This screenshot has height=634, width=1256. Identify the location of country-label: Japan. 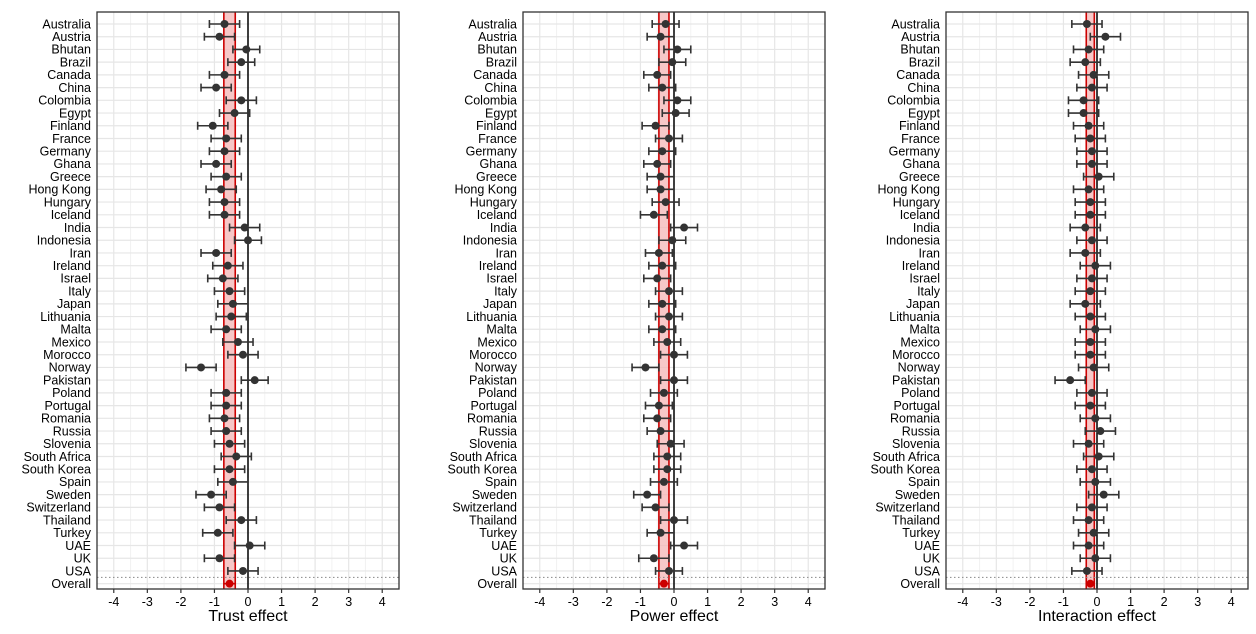
(500, 304).